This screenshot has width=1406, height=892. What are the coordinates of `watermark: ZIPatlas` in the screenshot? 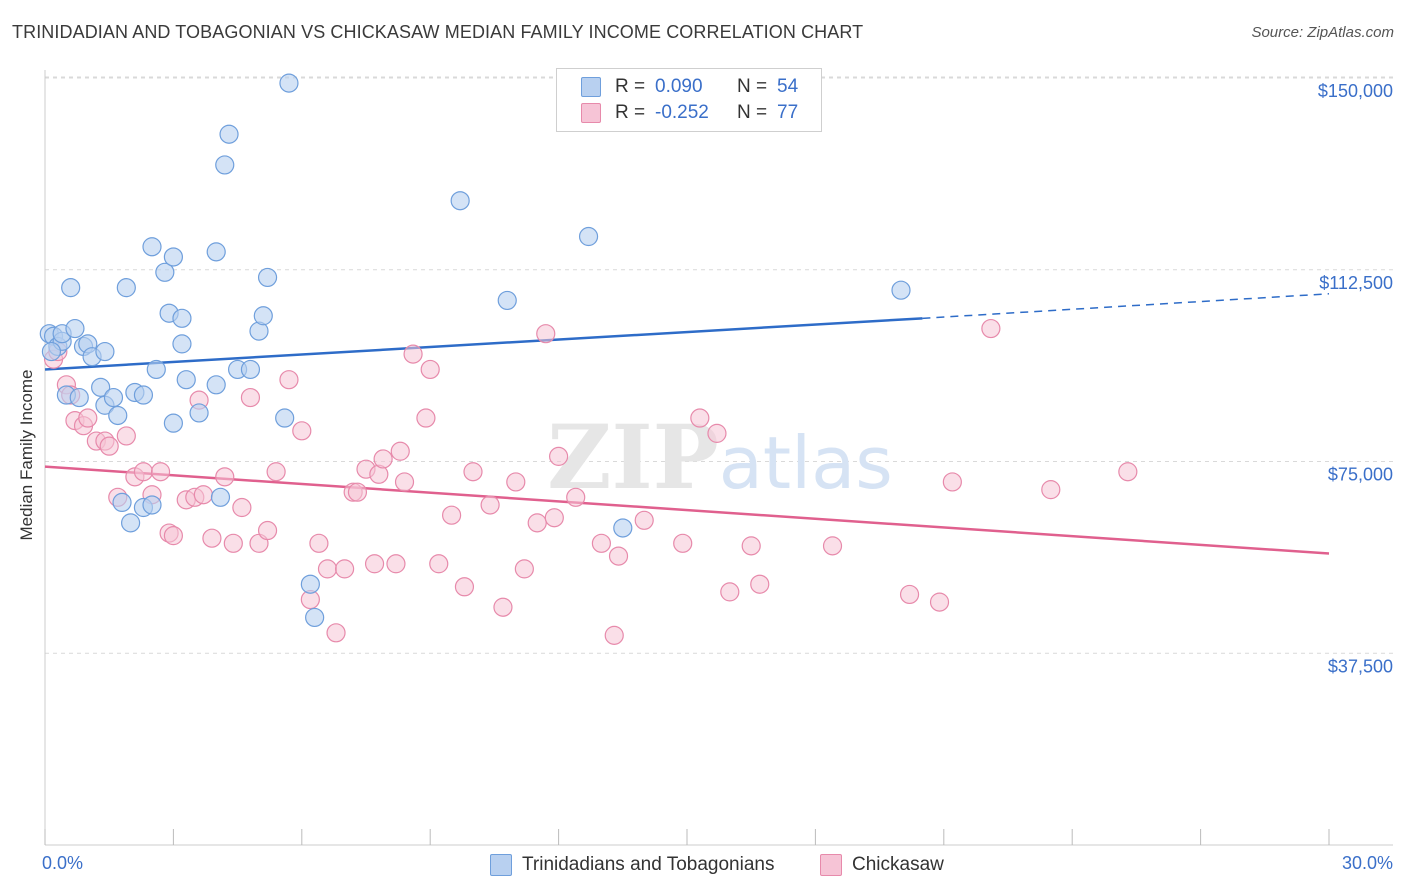 It's located at (720, 457).